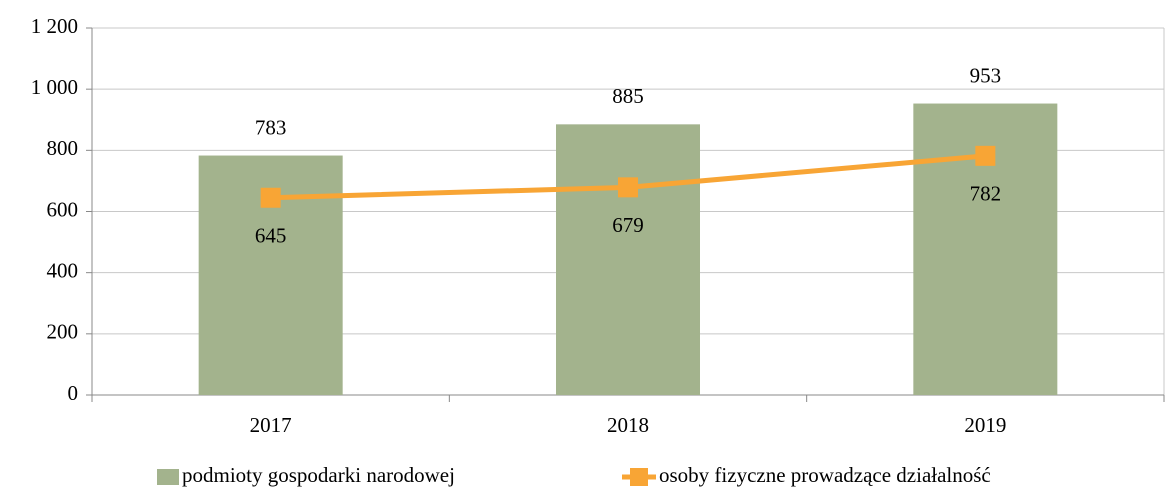 This screenshot has height=490, width=1166. Describe the element at coordinates (986, 194) in the screenshot. I see `line-value-label: 782` at that location.